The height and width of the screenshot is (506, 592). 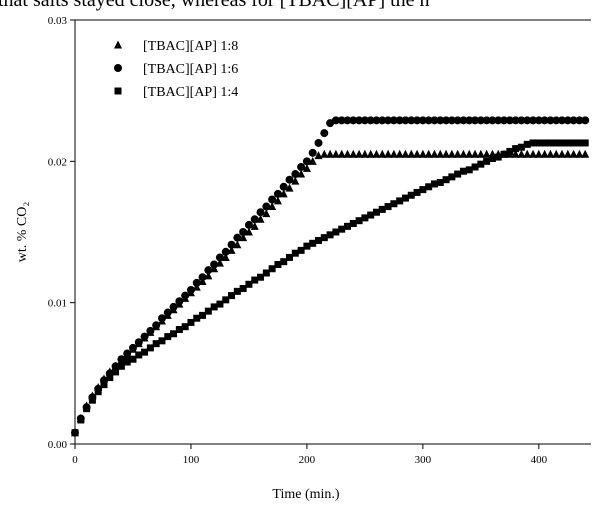 I want to click on y-tick-label: 0.01, so click(x=57, y=304).